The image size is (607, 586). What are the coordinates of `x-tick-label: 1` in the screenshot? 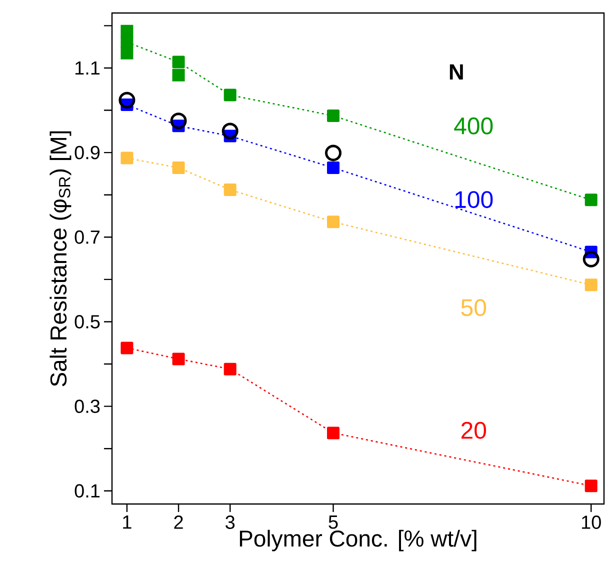 It's located at (127, 522).